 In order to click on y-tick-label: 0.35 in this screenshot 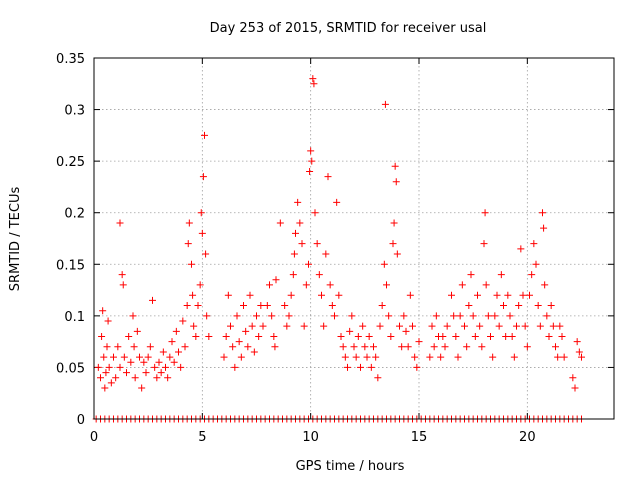, I will do `click(70, 59)`.